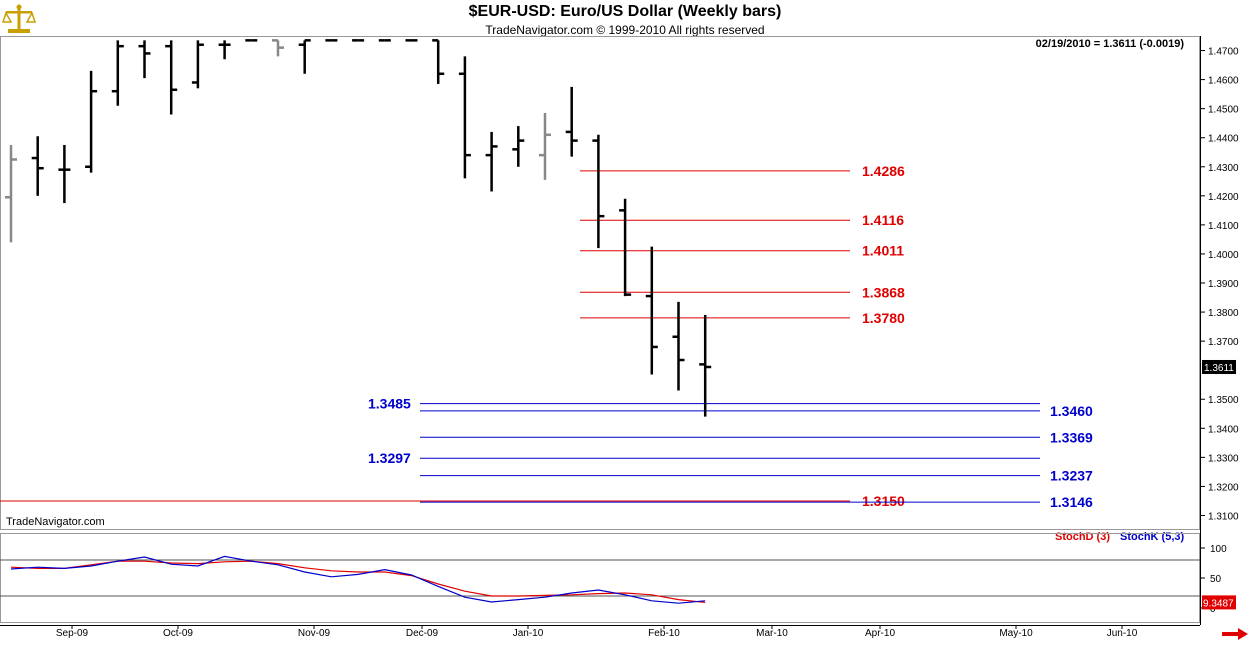  What do you see at coordinates (1223, 168) in the screenshot?
I see `y-tick-label: 1.4300` at bounding box center [1223, 168].